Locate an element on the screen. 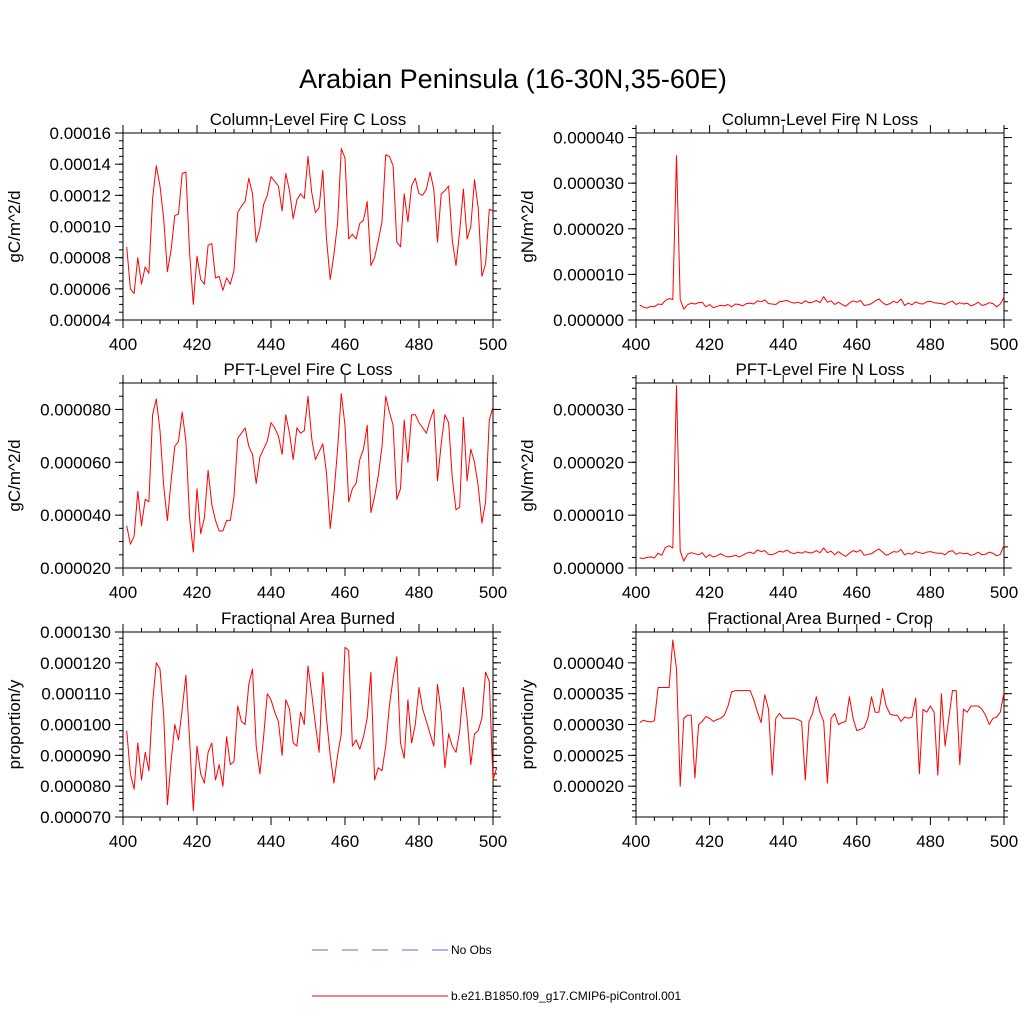 This screenshot has width=1024, height=1024. y-tick-label: 0.00016 is located at coordinates (80, 133).